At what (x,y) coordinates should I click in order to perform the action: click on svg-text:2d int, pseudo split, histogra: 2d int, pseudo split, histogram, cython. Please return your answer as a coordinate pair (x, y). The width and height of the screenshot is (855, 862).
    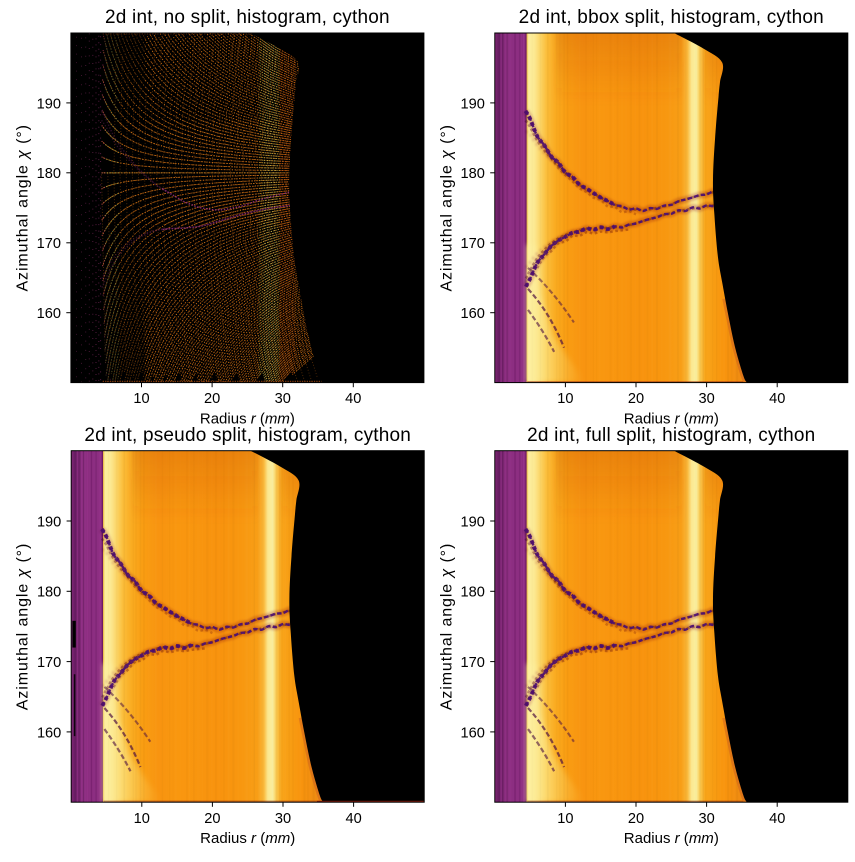
    Looking at the image, I should click on (247, 435).